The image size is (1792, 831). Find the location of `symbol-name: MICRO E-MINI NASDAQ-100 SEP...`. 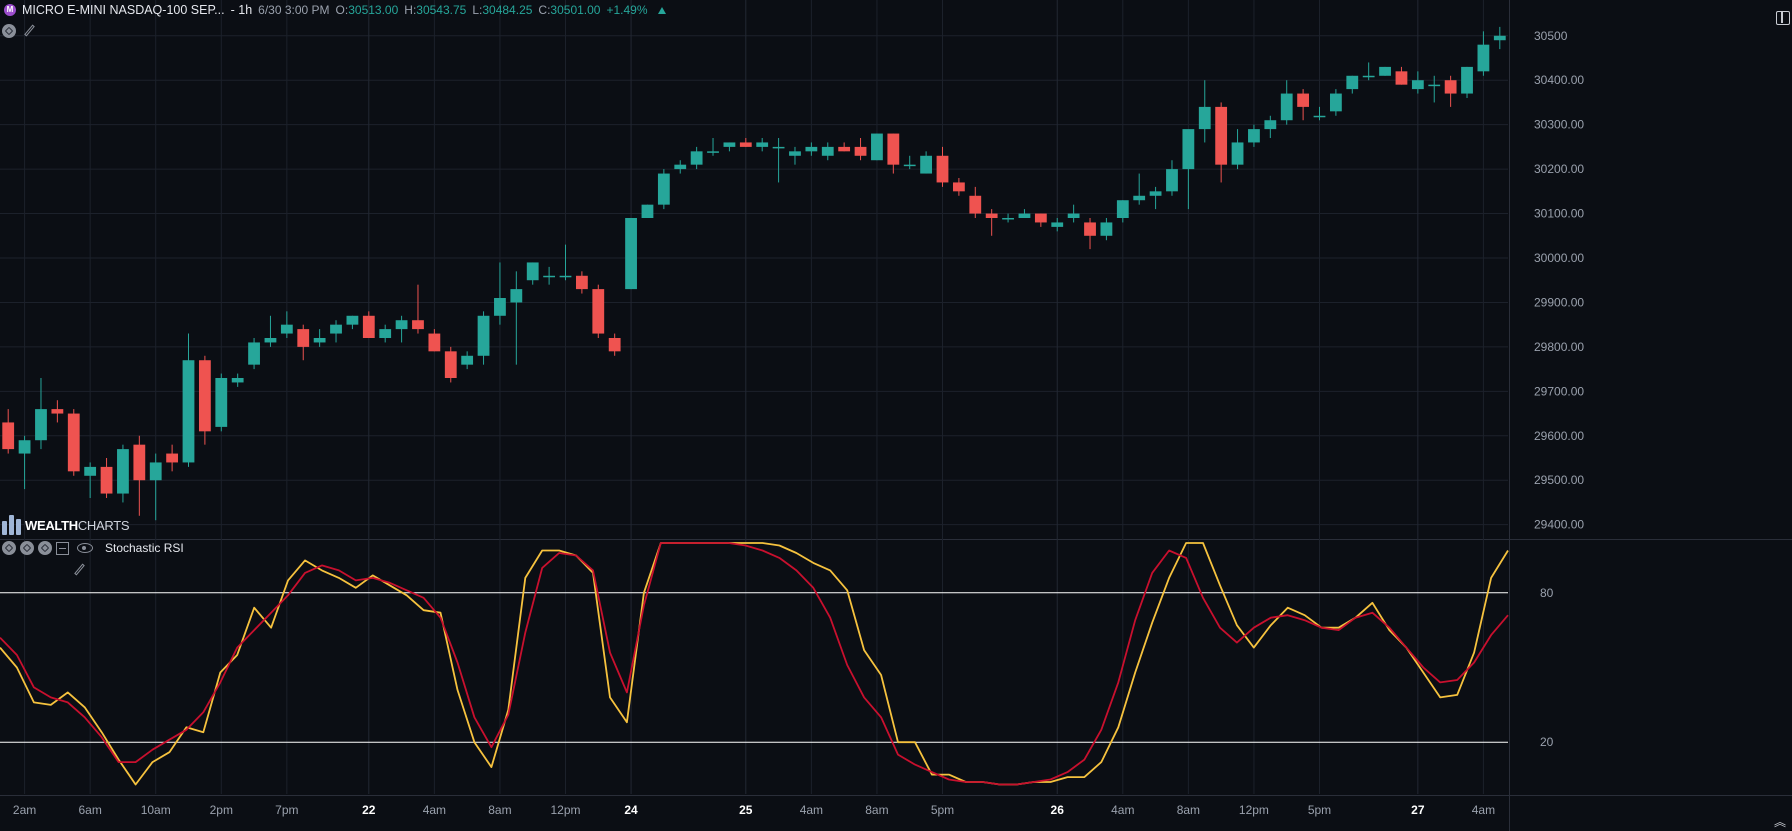

symbol-name: MICRO E-MINI NASDAQ-100 SEP... is located at coordinates (123, 10).